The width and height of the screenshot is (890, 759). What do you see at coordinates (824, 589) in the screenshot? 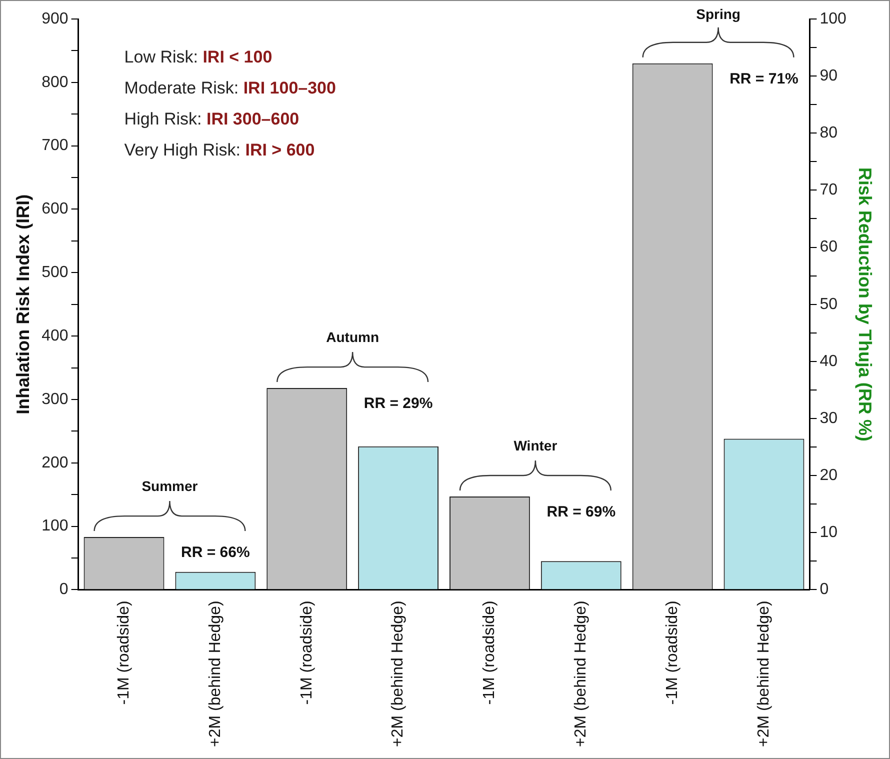
I see `y2-tick-label: 0` at bounding box center [824, 589].